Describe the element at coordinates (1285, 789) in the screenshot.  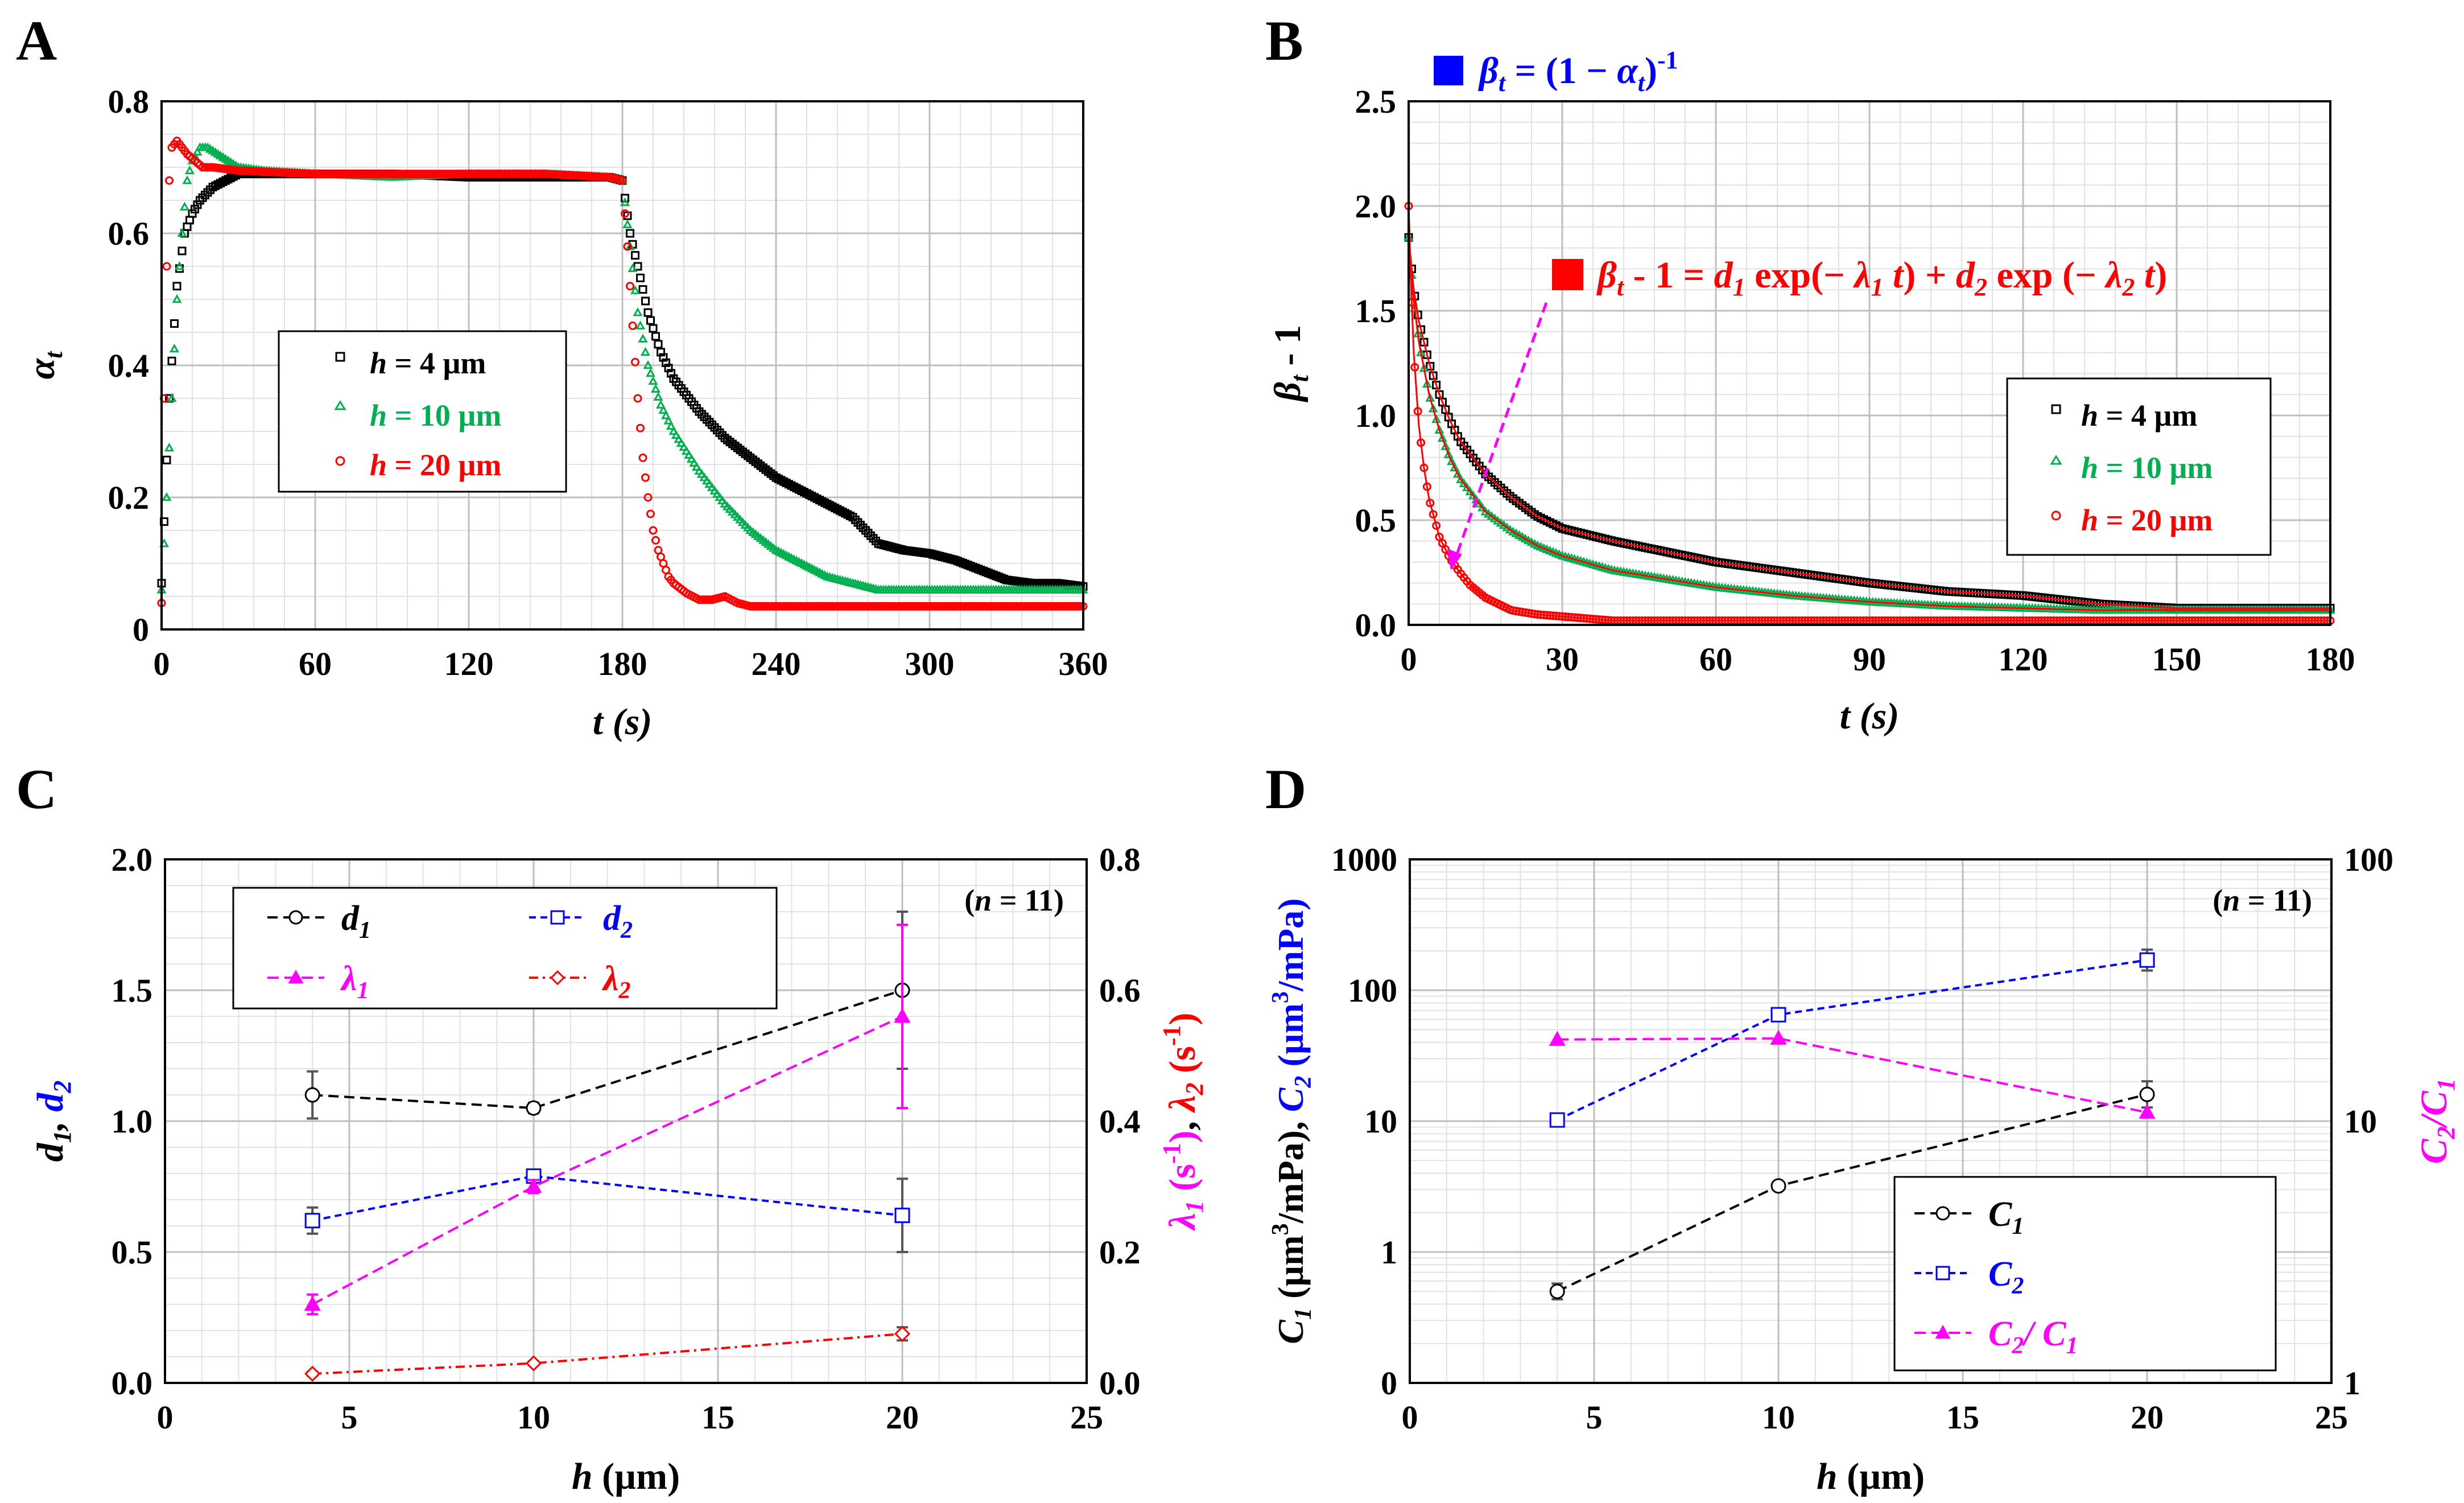
I see `panel-d-label: D` at that location.